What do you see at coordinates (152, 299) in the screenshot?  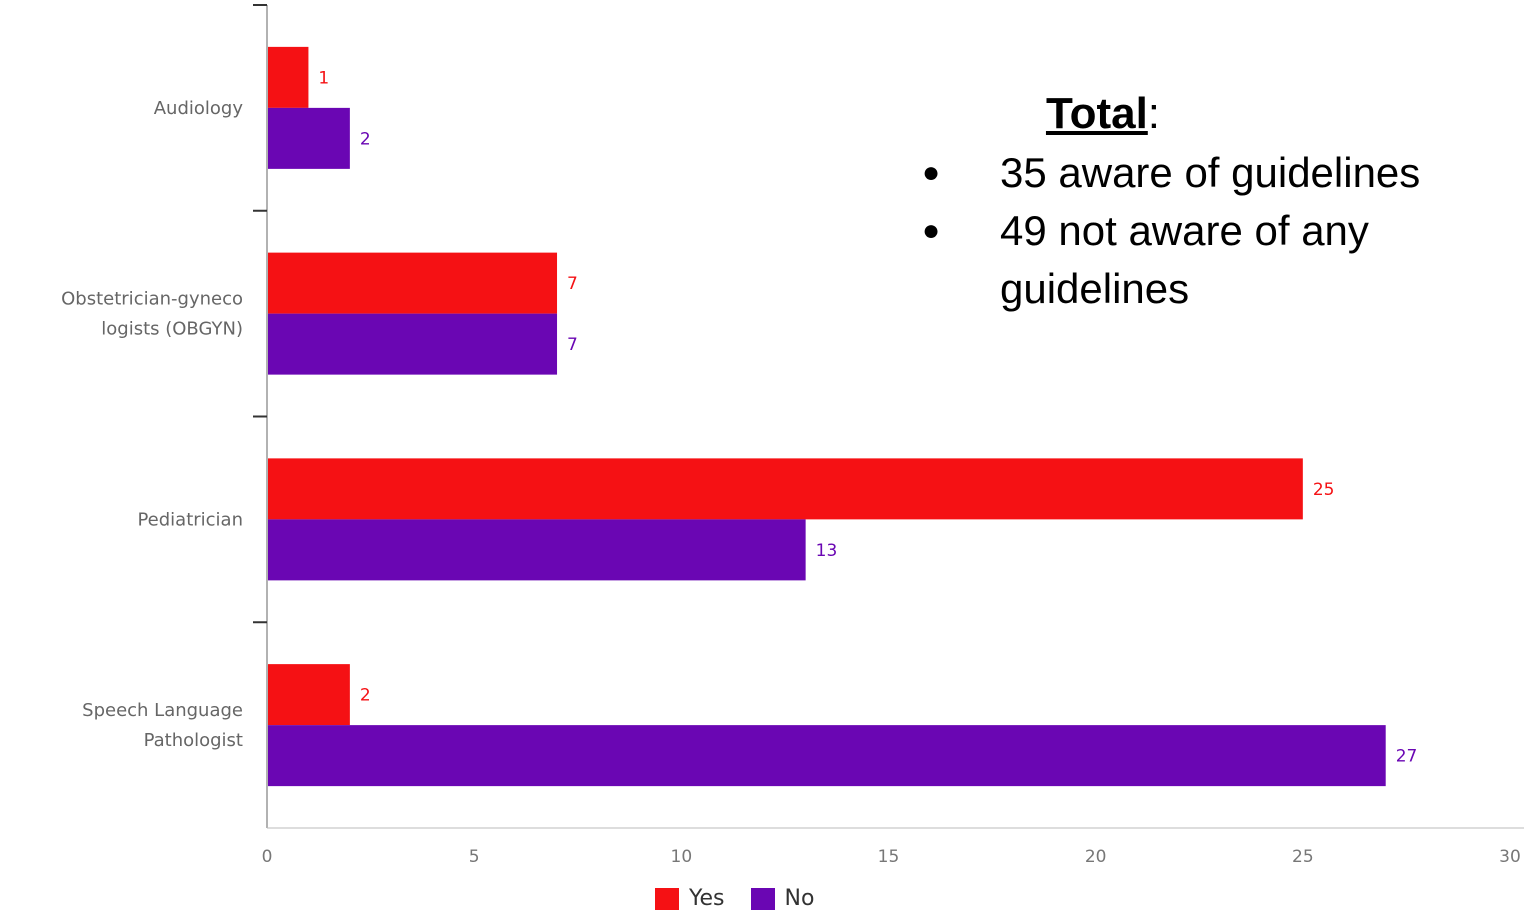 I see `category-label: Obstetrician-gyneco` at bounding box center [152, 299].